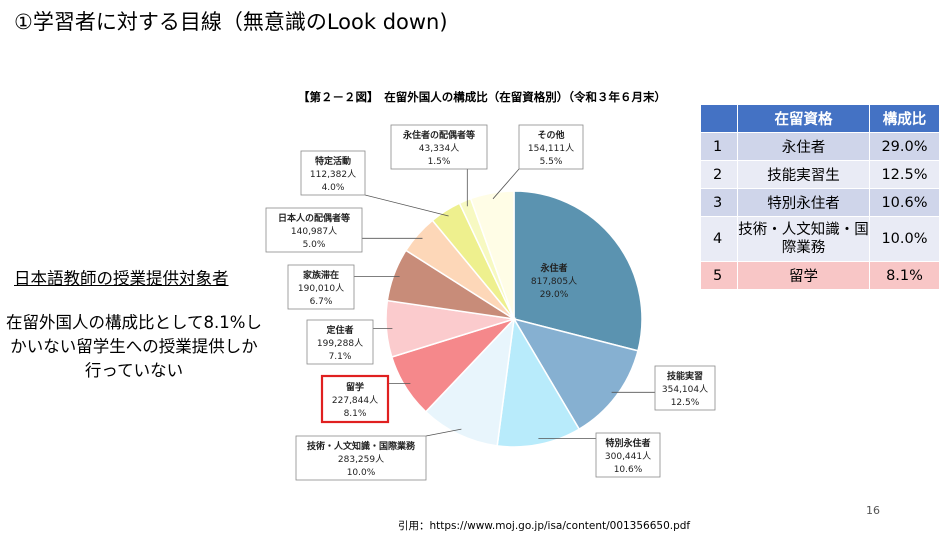 The height and width of the screenshot is (533, 949). What do you see at coordinates (361, 446) in the screenshot?
I see `slice-label: 技術・人文知識・国際業務` at bounding box center [361, 446].